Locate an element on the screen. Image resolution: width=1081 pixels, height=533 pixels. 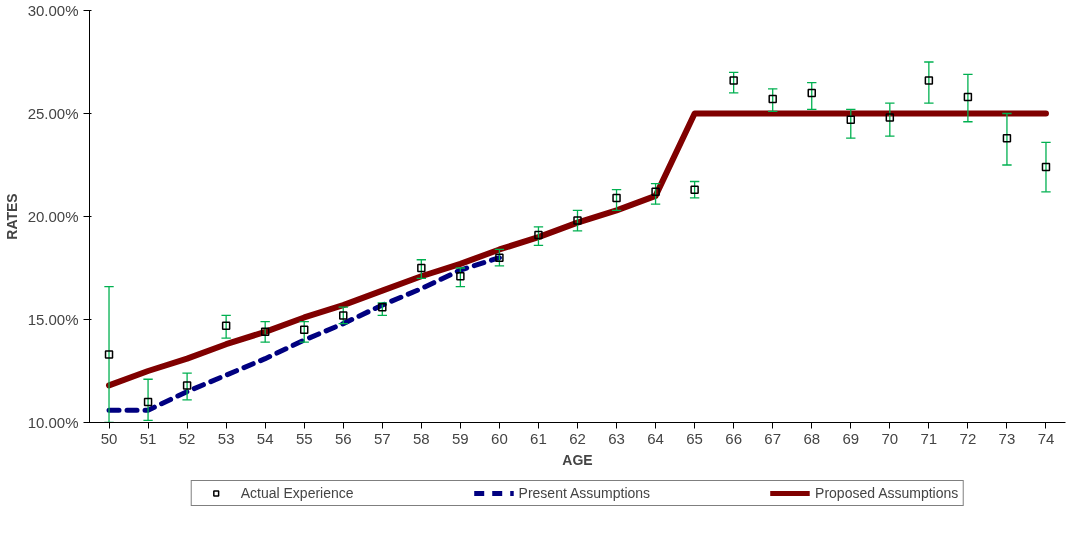
y-tick-label: 30.00% is located at coordinates (53, 10).